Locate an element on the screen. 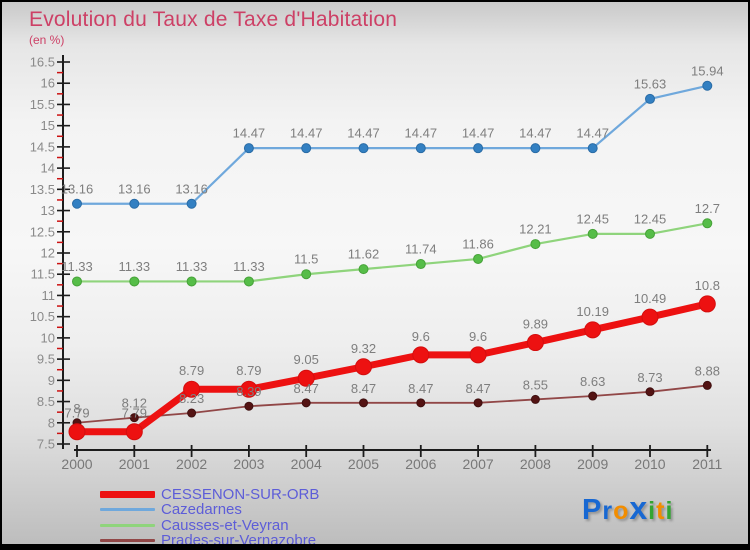 This screenshot has width=750, height=550. logo-letter: P is located at coordinates (592, 510).